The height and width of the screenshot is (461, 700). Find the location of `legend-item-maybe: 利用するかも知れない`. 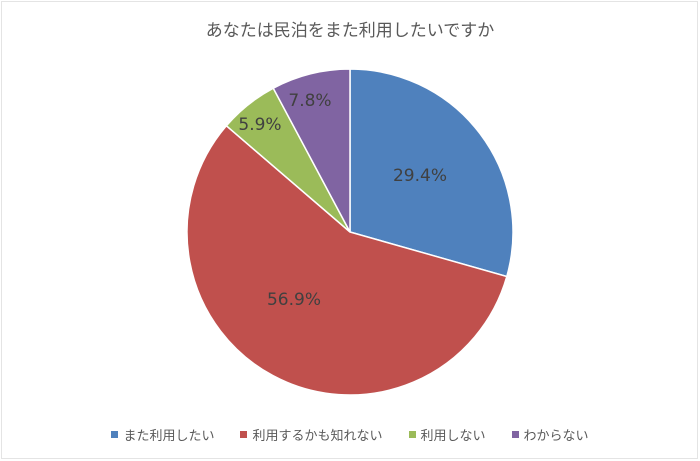

legend-item-maybe: 利用するかも知れない is located at coordinates (311, 434).